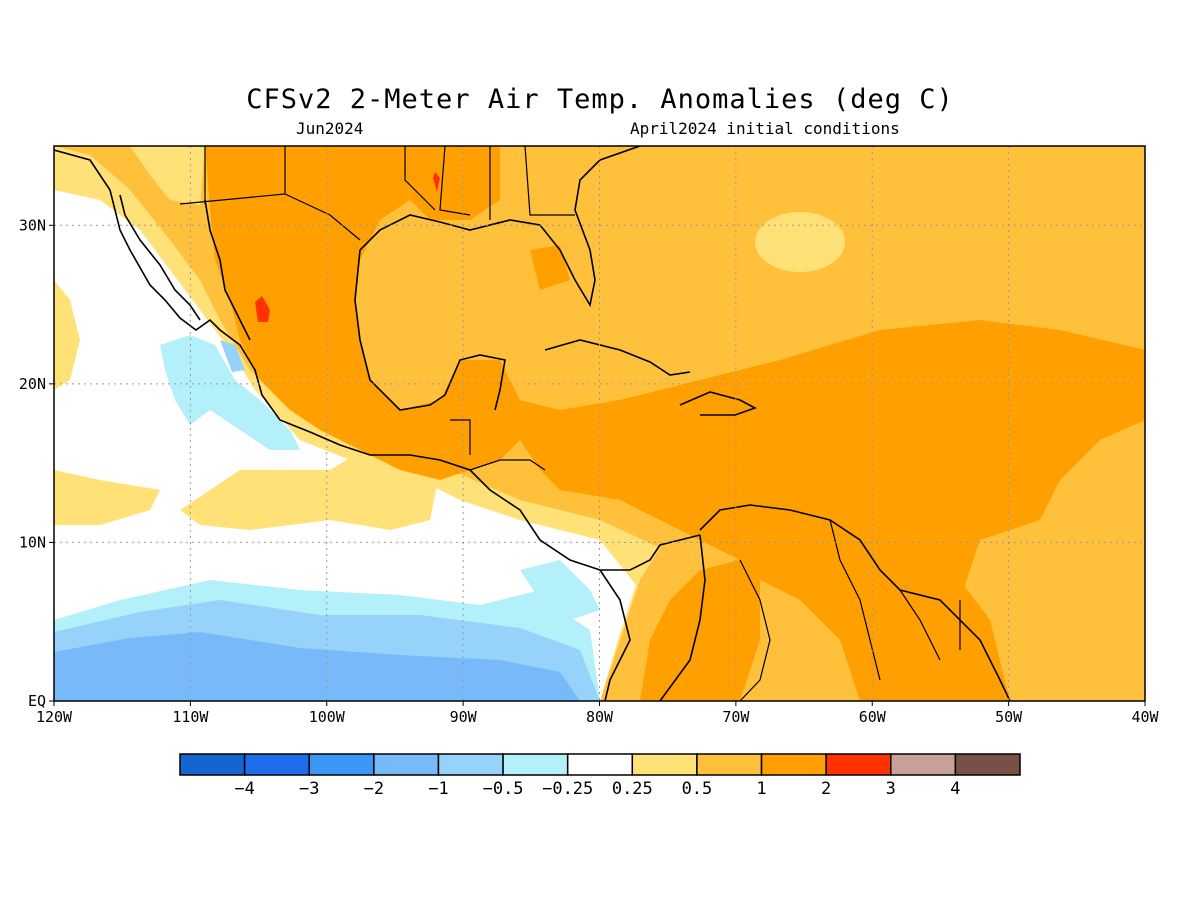 This screenshot has width=1200, height=900. Describe the element at coordinates (736, 717) in the screenshot. I see `x-tick-label: 70W` at that location.